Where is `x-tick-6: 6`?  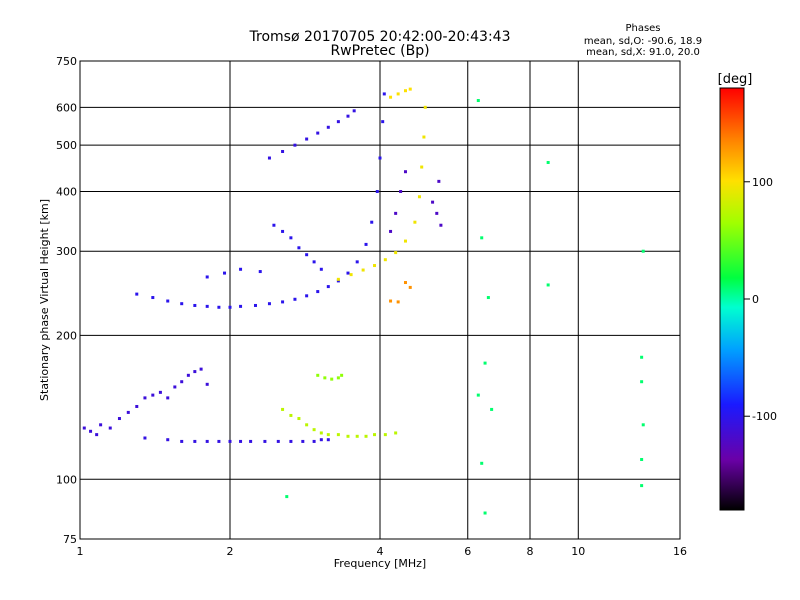
x-tick-6: 6 is located at coordinates (467, 551).